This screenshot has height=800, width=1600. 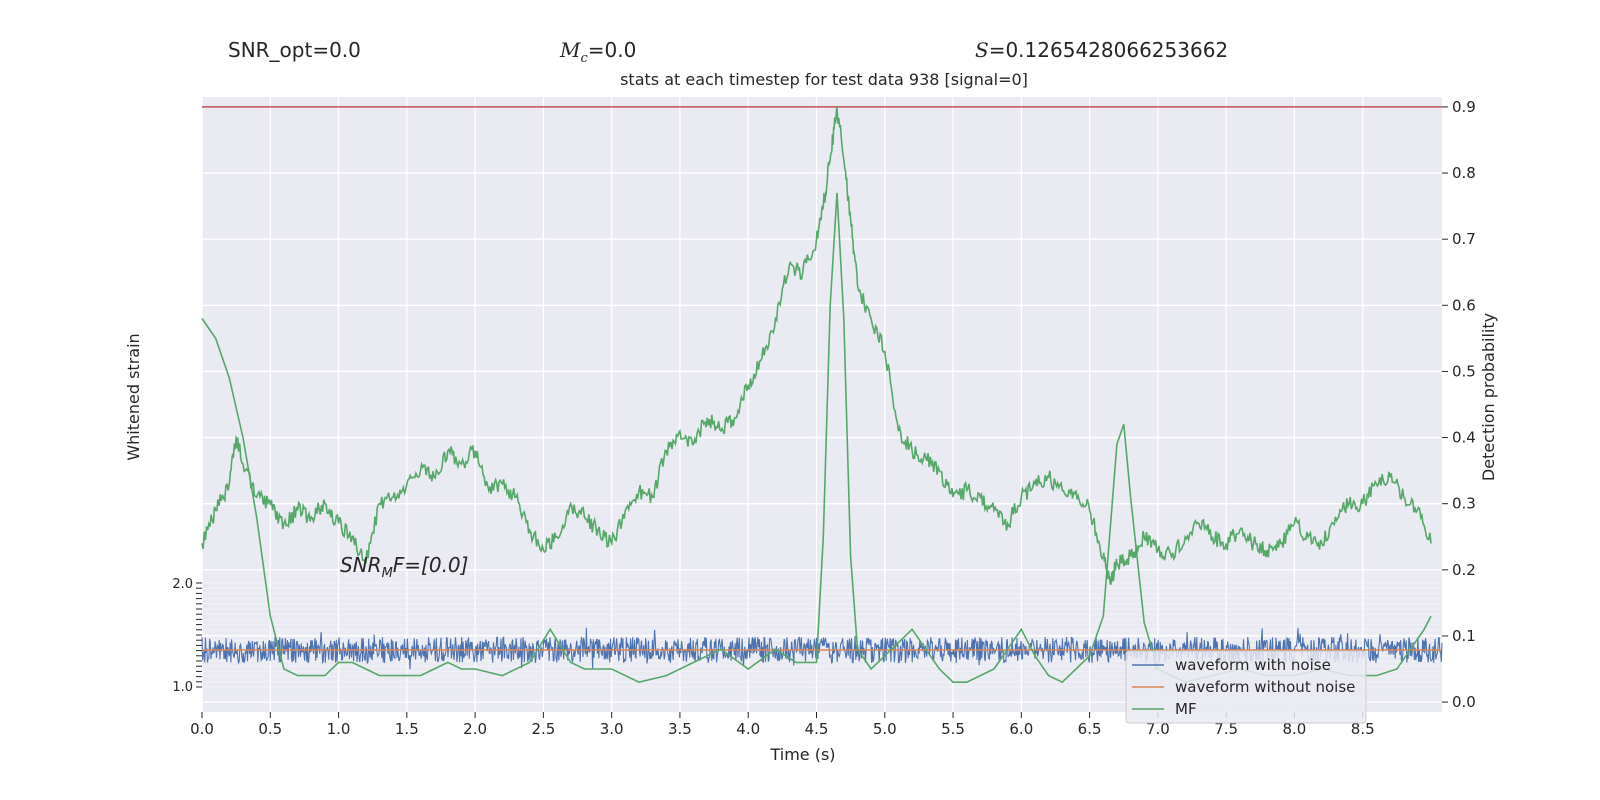 What do you see at coordinates (1464, 371) in the screenshot?
I see `y-tick-label: 0.5` at bounding box center [1464, 371].